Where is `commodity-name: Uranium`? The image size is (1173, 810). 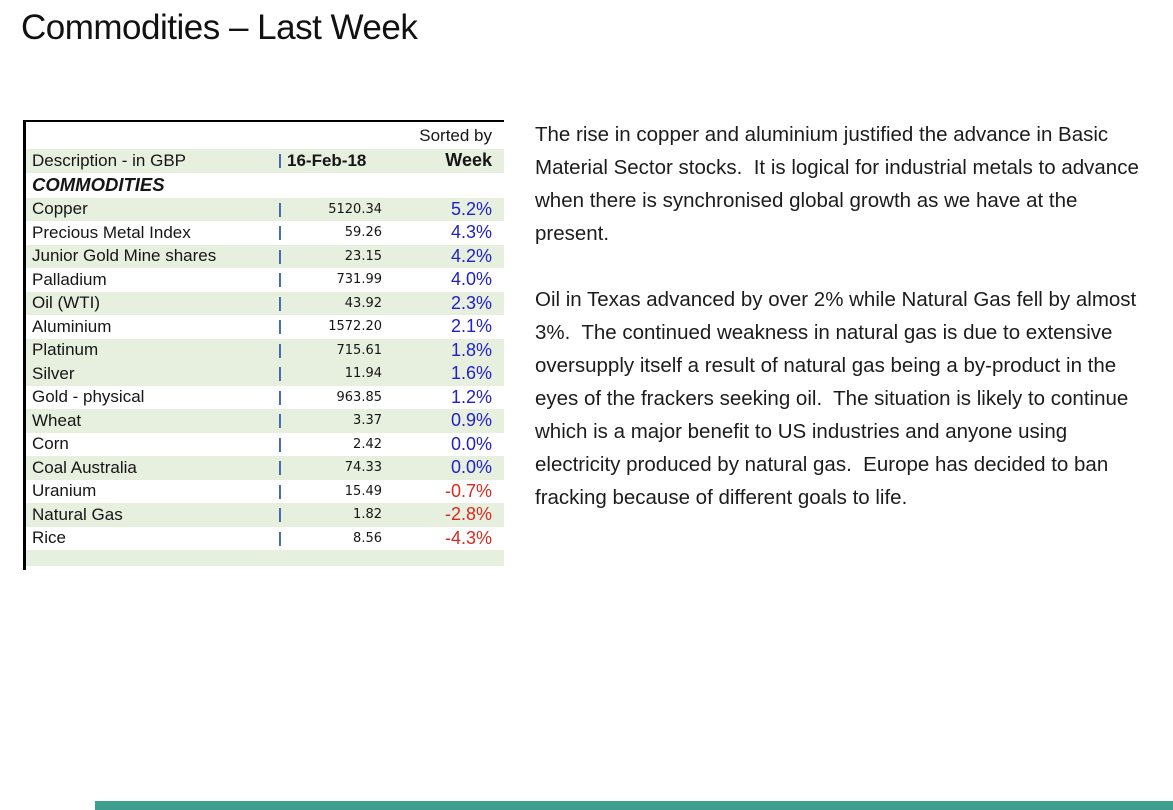 commodity-name: Uranium is located at coordinates (64, 491).